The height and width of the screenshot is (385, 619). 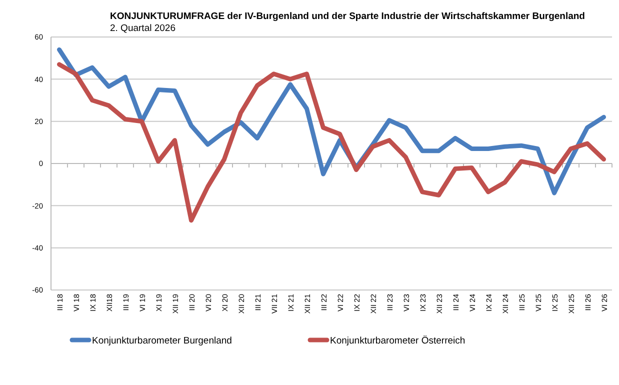 I want to click on chart-subtitle: 2. Quartal 2026, so click(x=143, y=28).